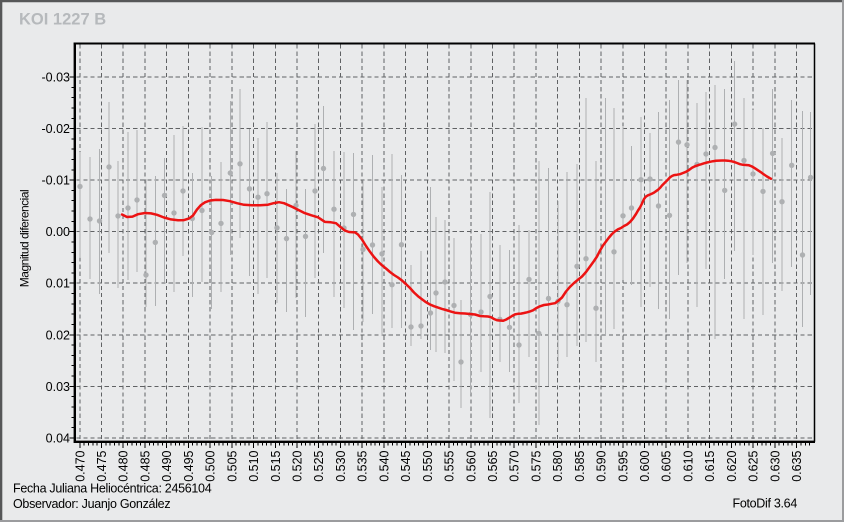 This screenshot has width=844, height=527. What do you see at coordinates (406, 465) in the screenshot?
I see `svg-text: 0.545` at bounding box center [406, 465].